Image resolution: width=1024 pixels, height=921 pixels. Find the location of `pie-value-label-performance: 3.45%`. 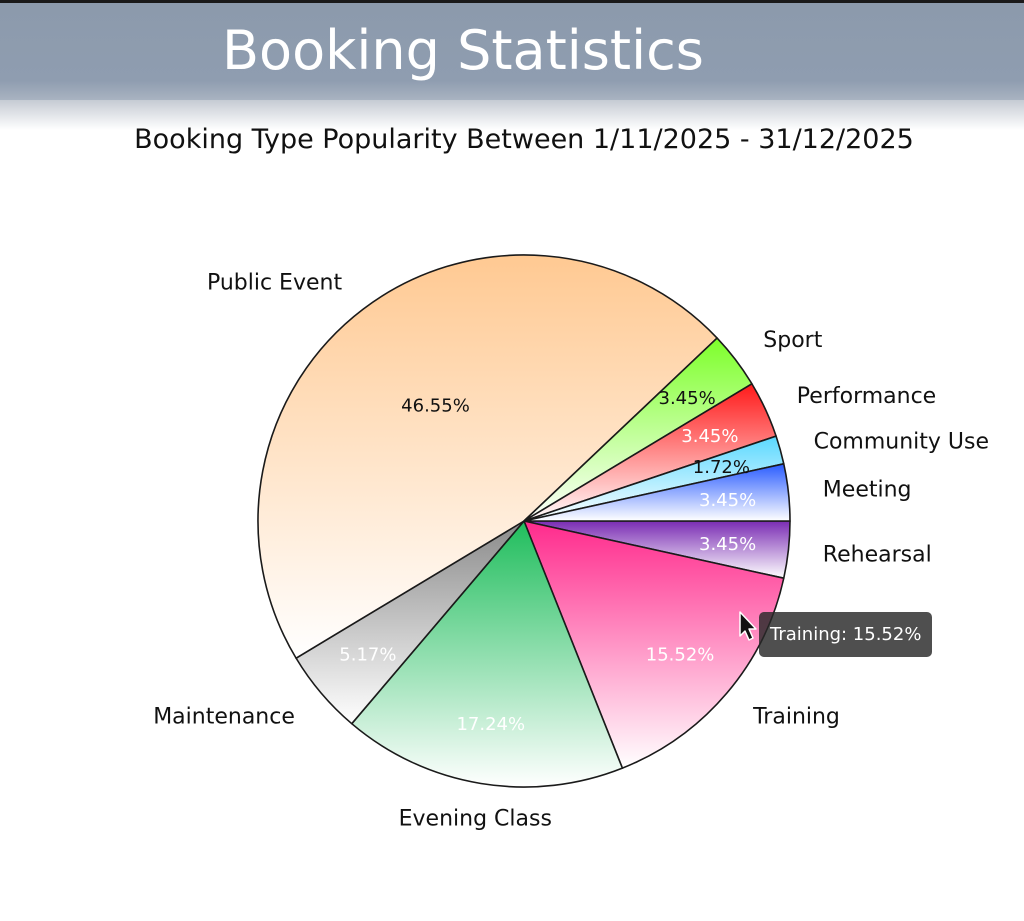

pie-value-label-performance: 3.45% is located at coordinates (709, 436).